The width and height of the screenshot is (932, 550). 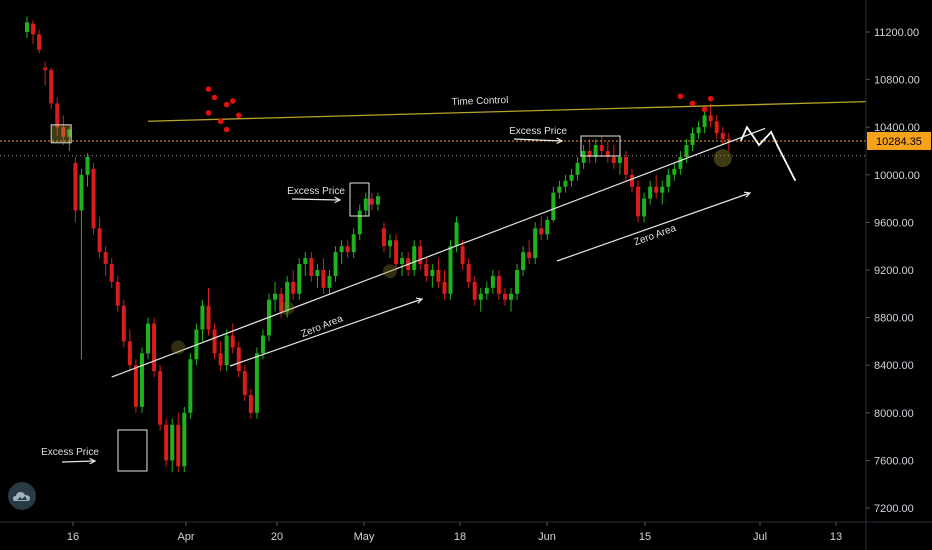 What do you see at coordinates (507, 111) in the screenshot?
I see `time-control-line` at bounding box center [507, 111].